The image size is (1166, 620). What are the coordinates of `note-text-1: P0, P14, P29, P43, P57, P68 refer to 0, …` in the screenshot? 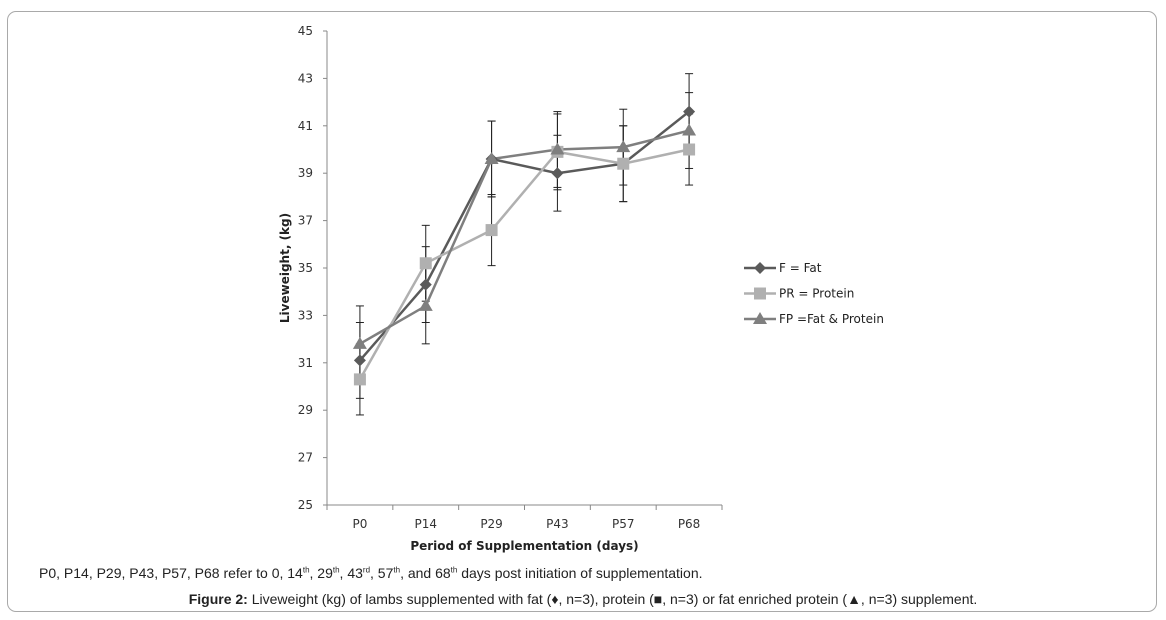 It's located at (171, 573).